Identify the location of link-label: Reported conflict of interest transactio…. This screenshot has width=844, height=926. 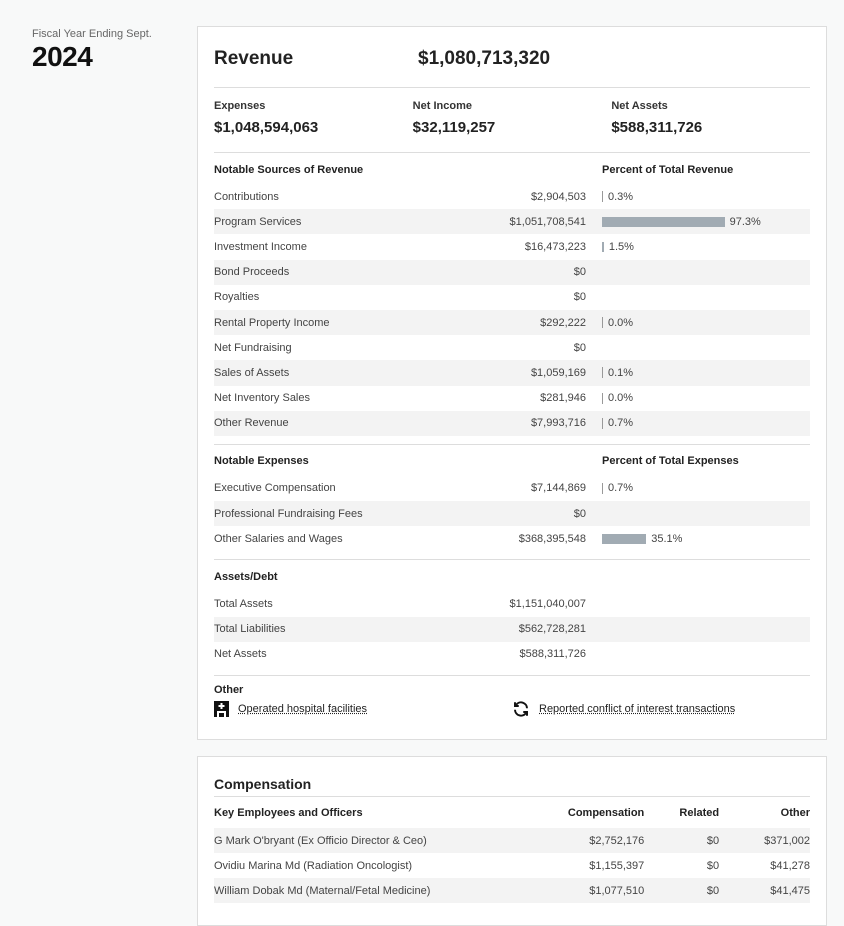
(637, 709).